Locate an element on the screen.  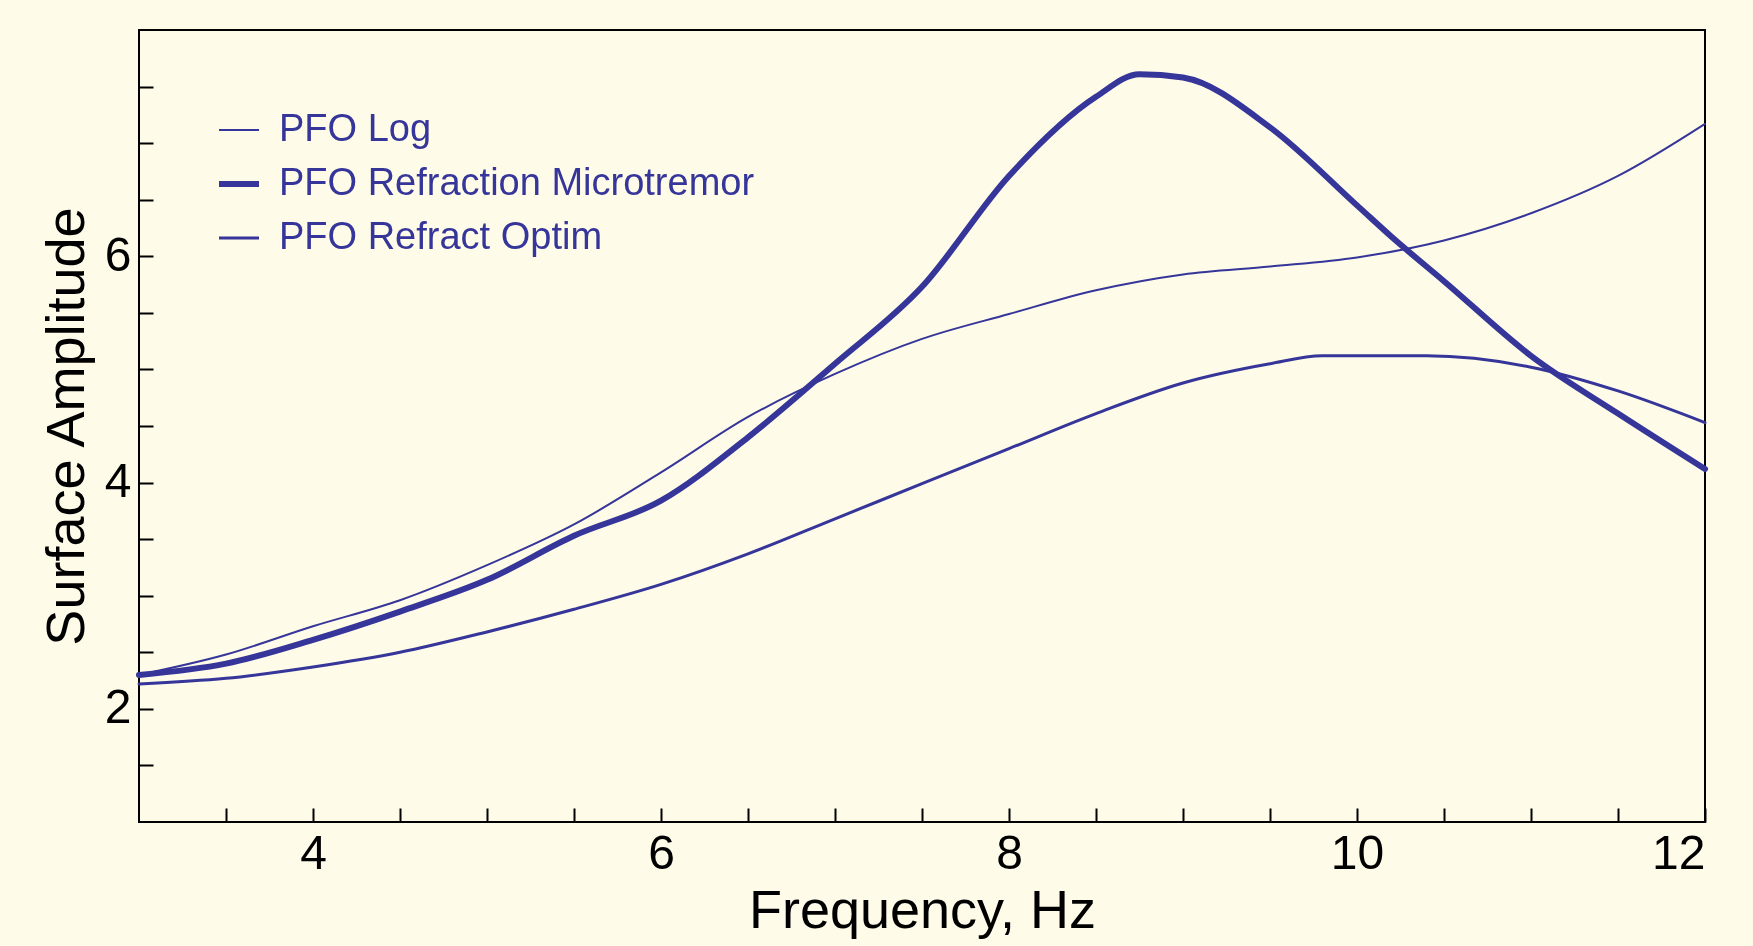
x-tick-label: 8 is located at coordinates (1009, 852).